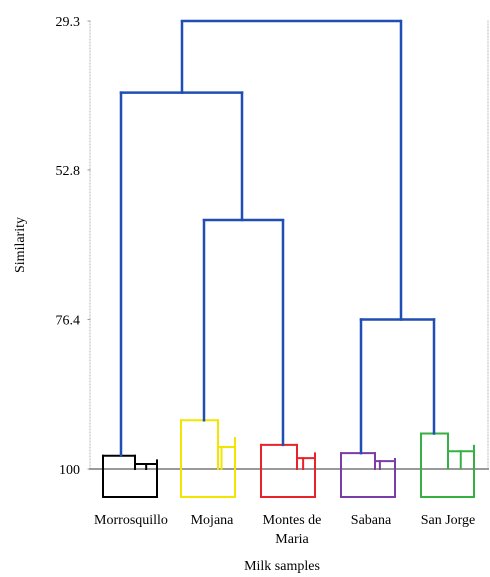  I want to click on y-axis-title: Similarity, so click(20, 245).